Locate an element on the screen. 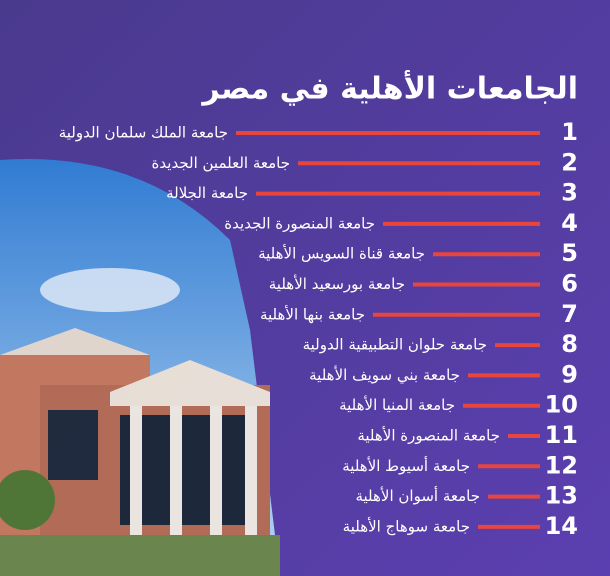 This screenshot has width=610, height=576. university-name: جامعة المنصورة الأهلية is located at coordinates (428, 435).